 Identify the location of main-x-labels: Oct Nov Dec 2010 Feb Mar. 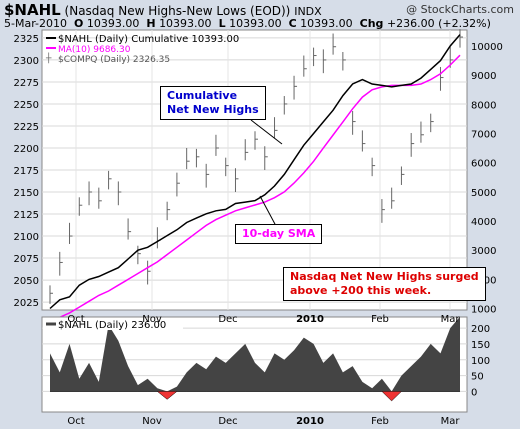
(263, 319).